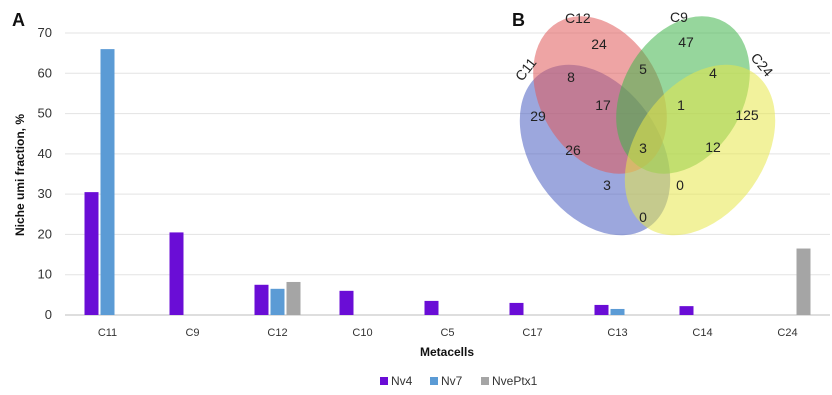 Image resolution: width=832 pixels, height=395 pixels. What do you see at coordinates (686, 42) in the screenshot?
I see `venn-count-c9-only: 47` at bounding box center [686, 42].